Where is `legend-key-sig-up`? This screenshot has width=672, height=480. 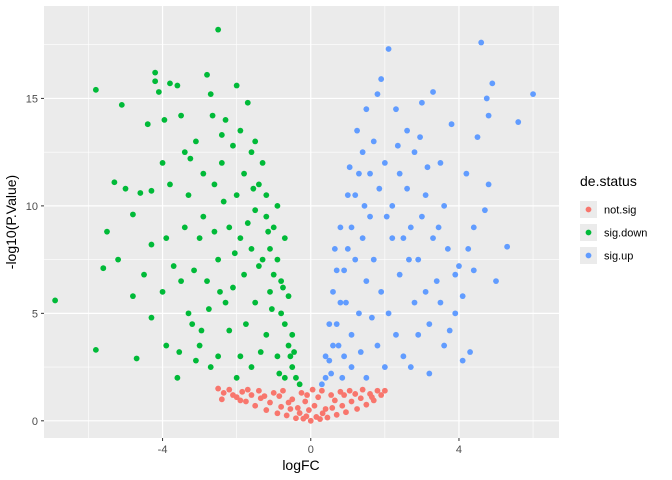 legend-key-sig-up is located at coordinates (588, 255).